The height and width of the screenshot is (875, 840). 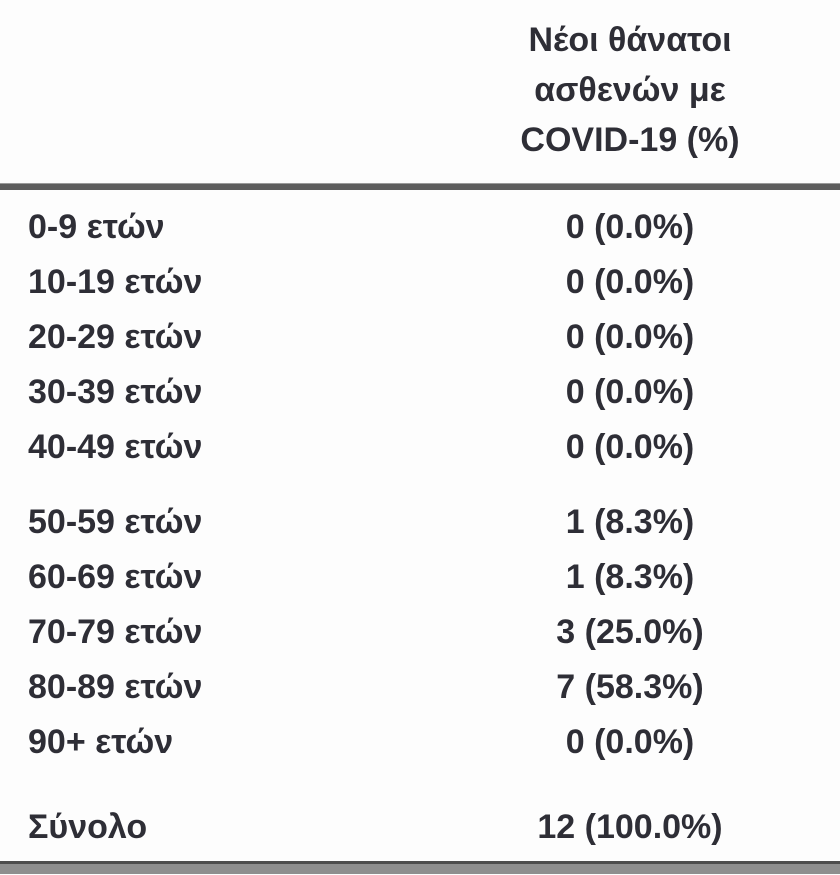 What do you see at coordinates (630, 687) in the screenshot?
I see `death-count-value: 7 (58.3%)` at bounding box center [630, 687].